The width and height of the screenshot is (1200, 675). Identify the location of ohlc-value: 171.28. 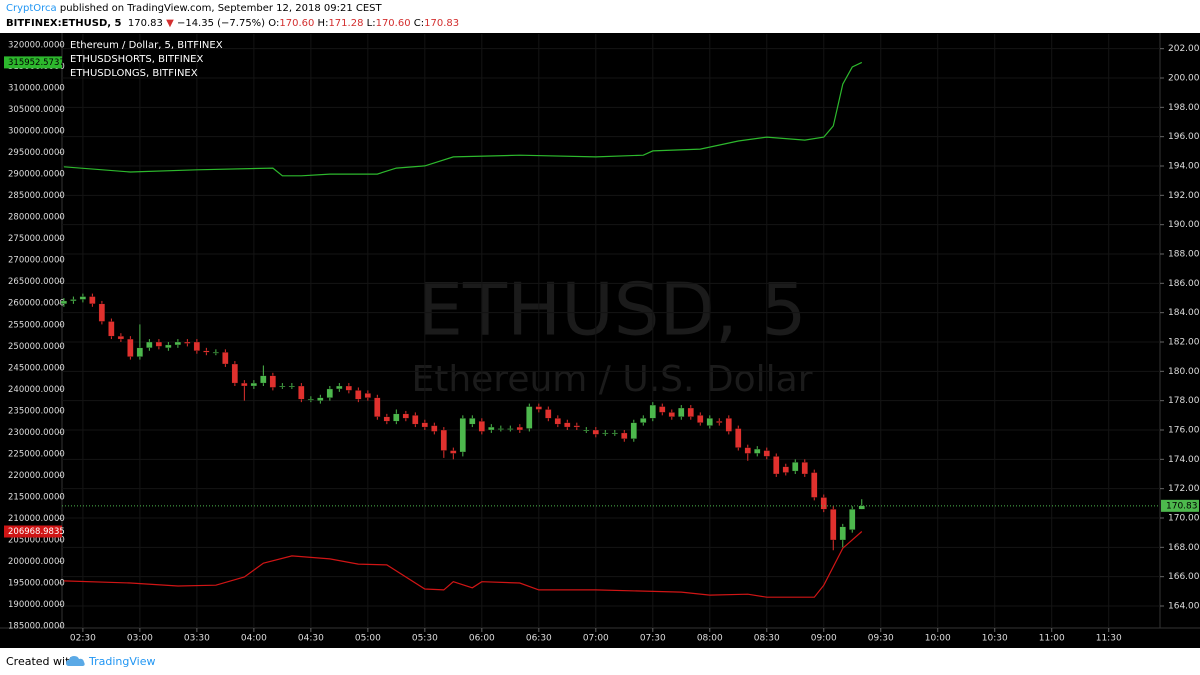
(346, 23).